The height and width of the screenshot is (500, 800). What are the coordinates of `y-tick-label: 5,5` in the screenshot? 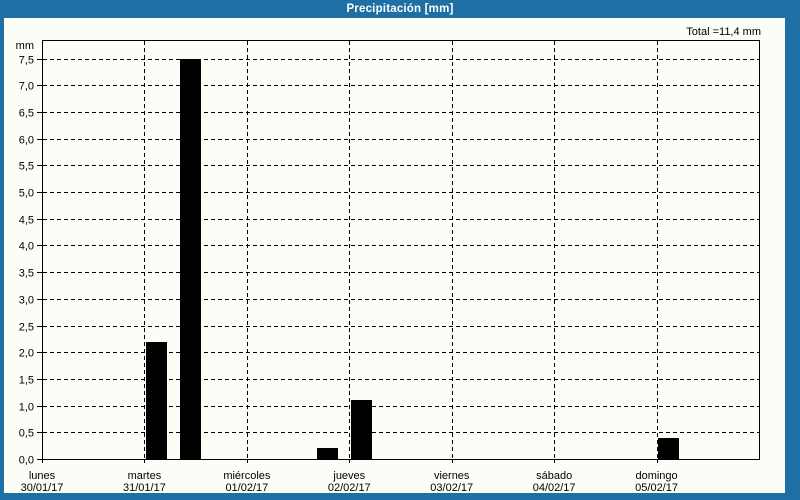 It's located at (26, 167).